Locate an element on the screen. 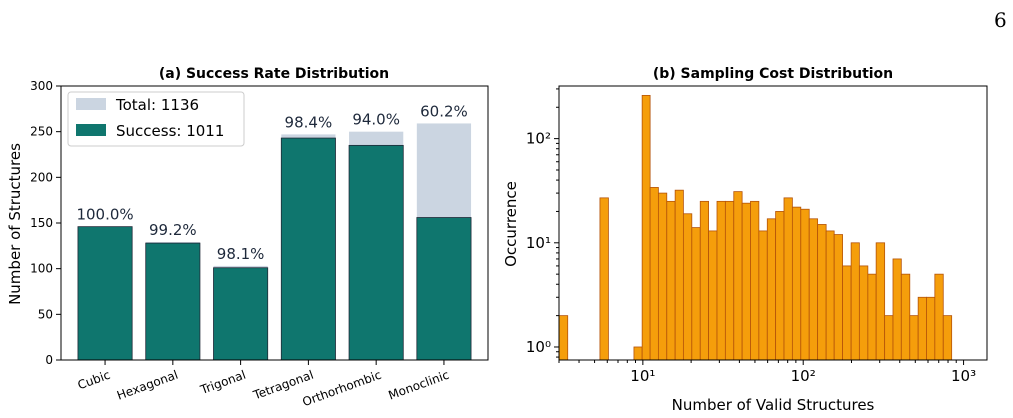 Image resolution: width=1013 pixels, height=418 pixels. bar-data-label: 99.2% is located at coordinates (173, 230).